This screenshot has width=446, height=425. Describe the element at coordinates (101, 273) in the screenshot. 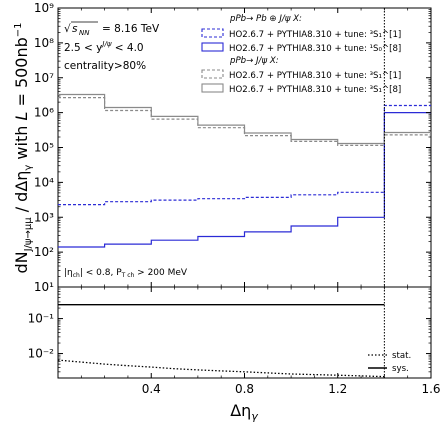

I see `eta-cut-rest: | < 0.8, P` at that location.